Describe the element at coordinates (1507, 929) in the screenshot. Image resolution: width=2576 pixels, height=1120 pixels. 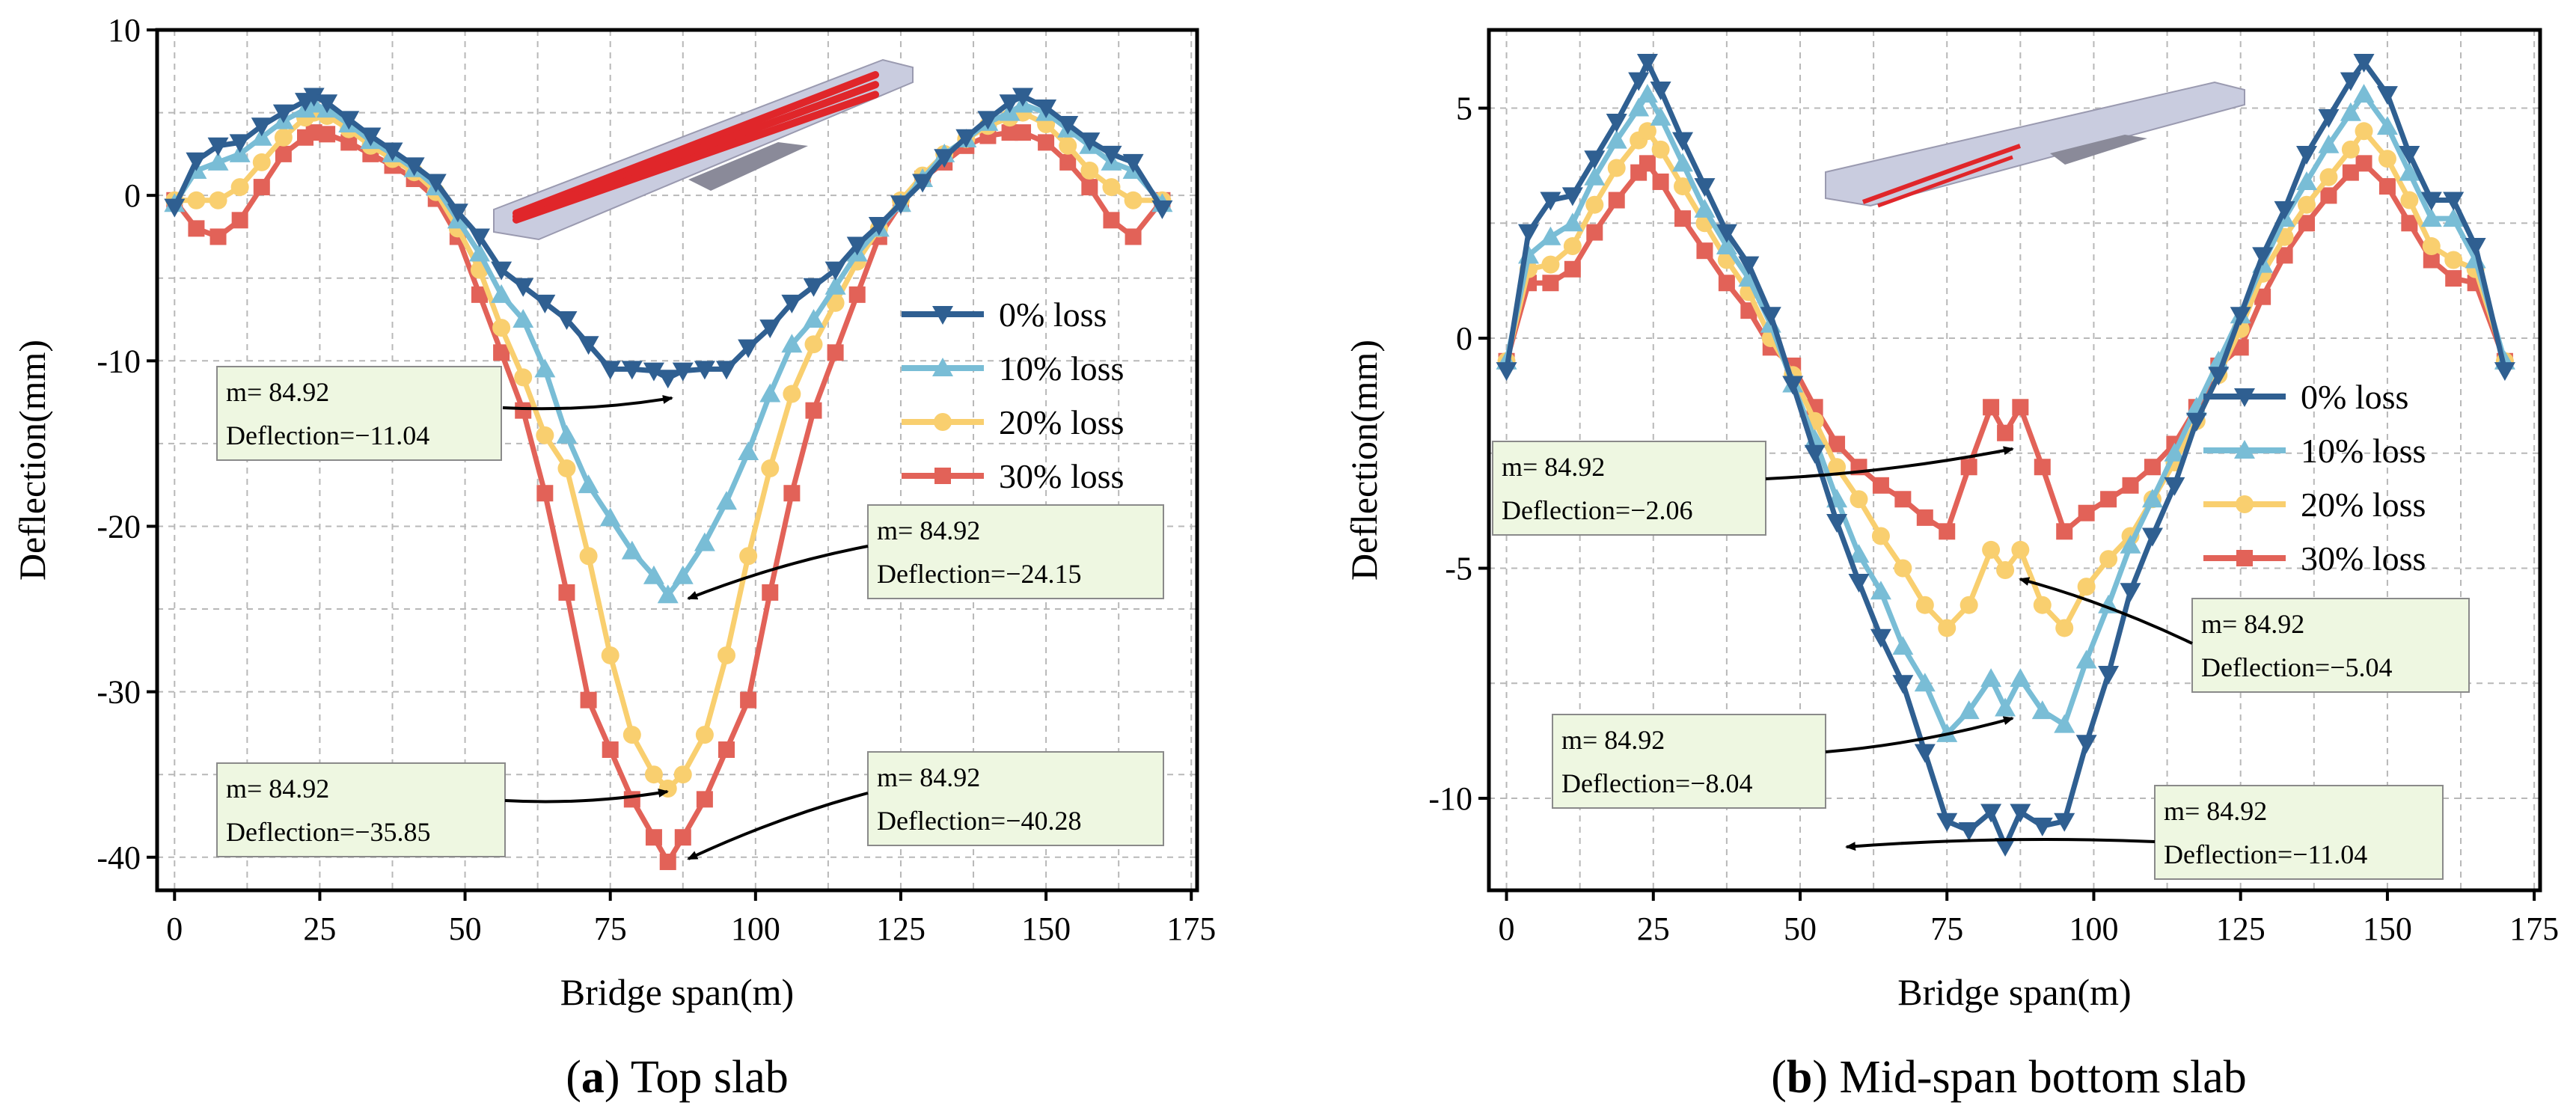
I see `x-tick-label: 0` at that location.